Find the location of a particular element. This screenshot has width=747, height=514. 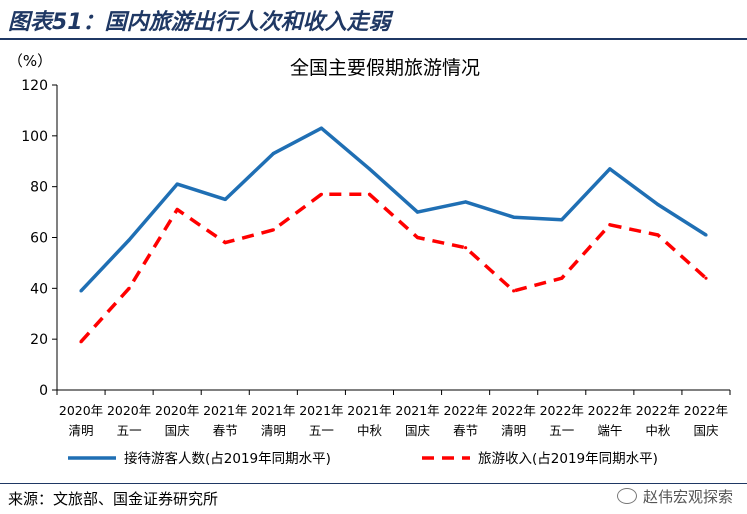

watermark-text: 赵伟宏观探索 is located at coordinates (687, 497).